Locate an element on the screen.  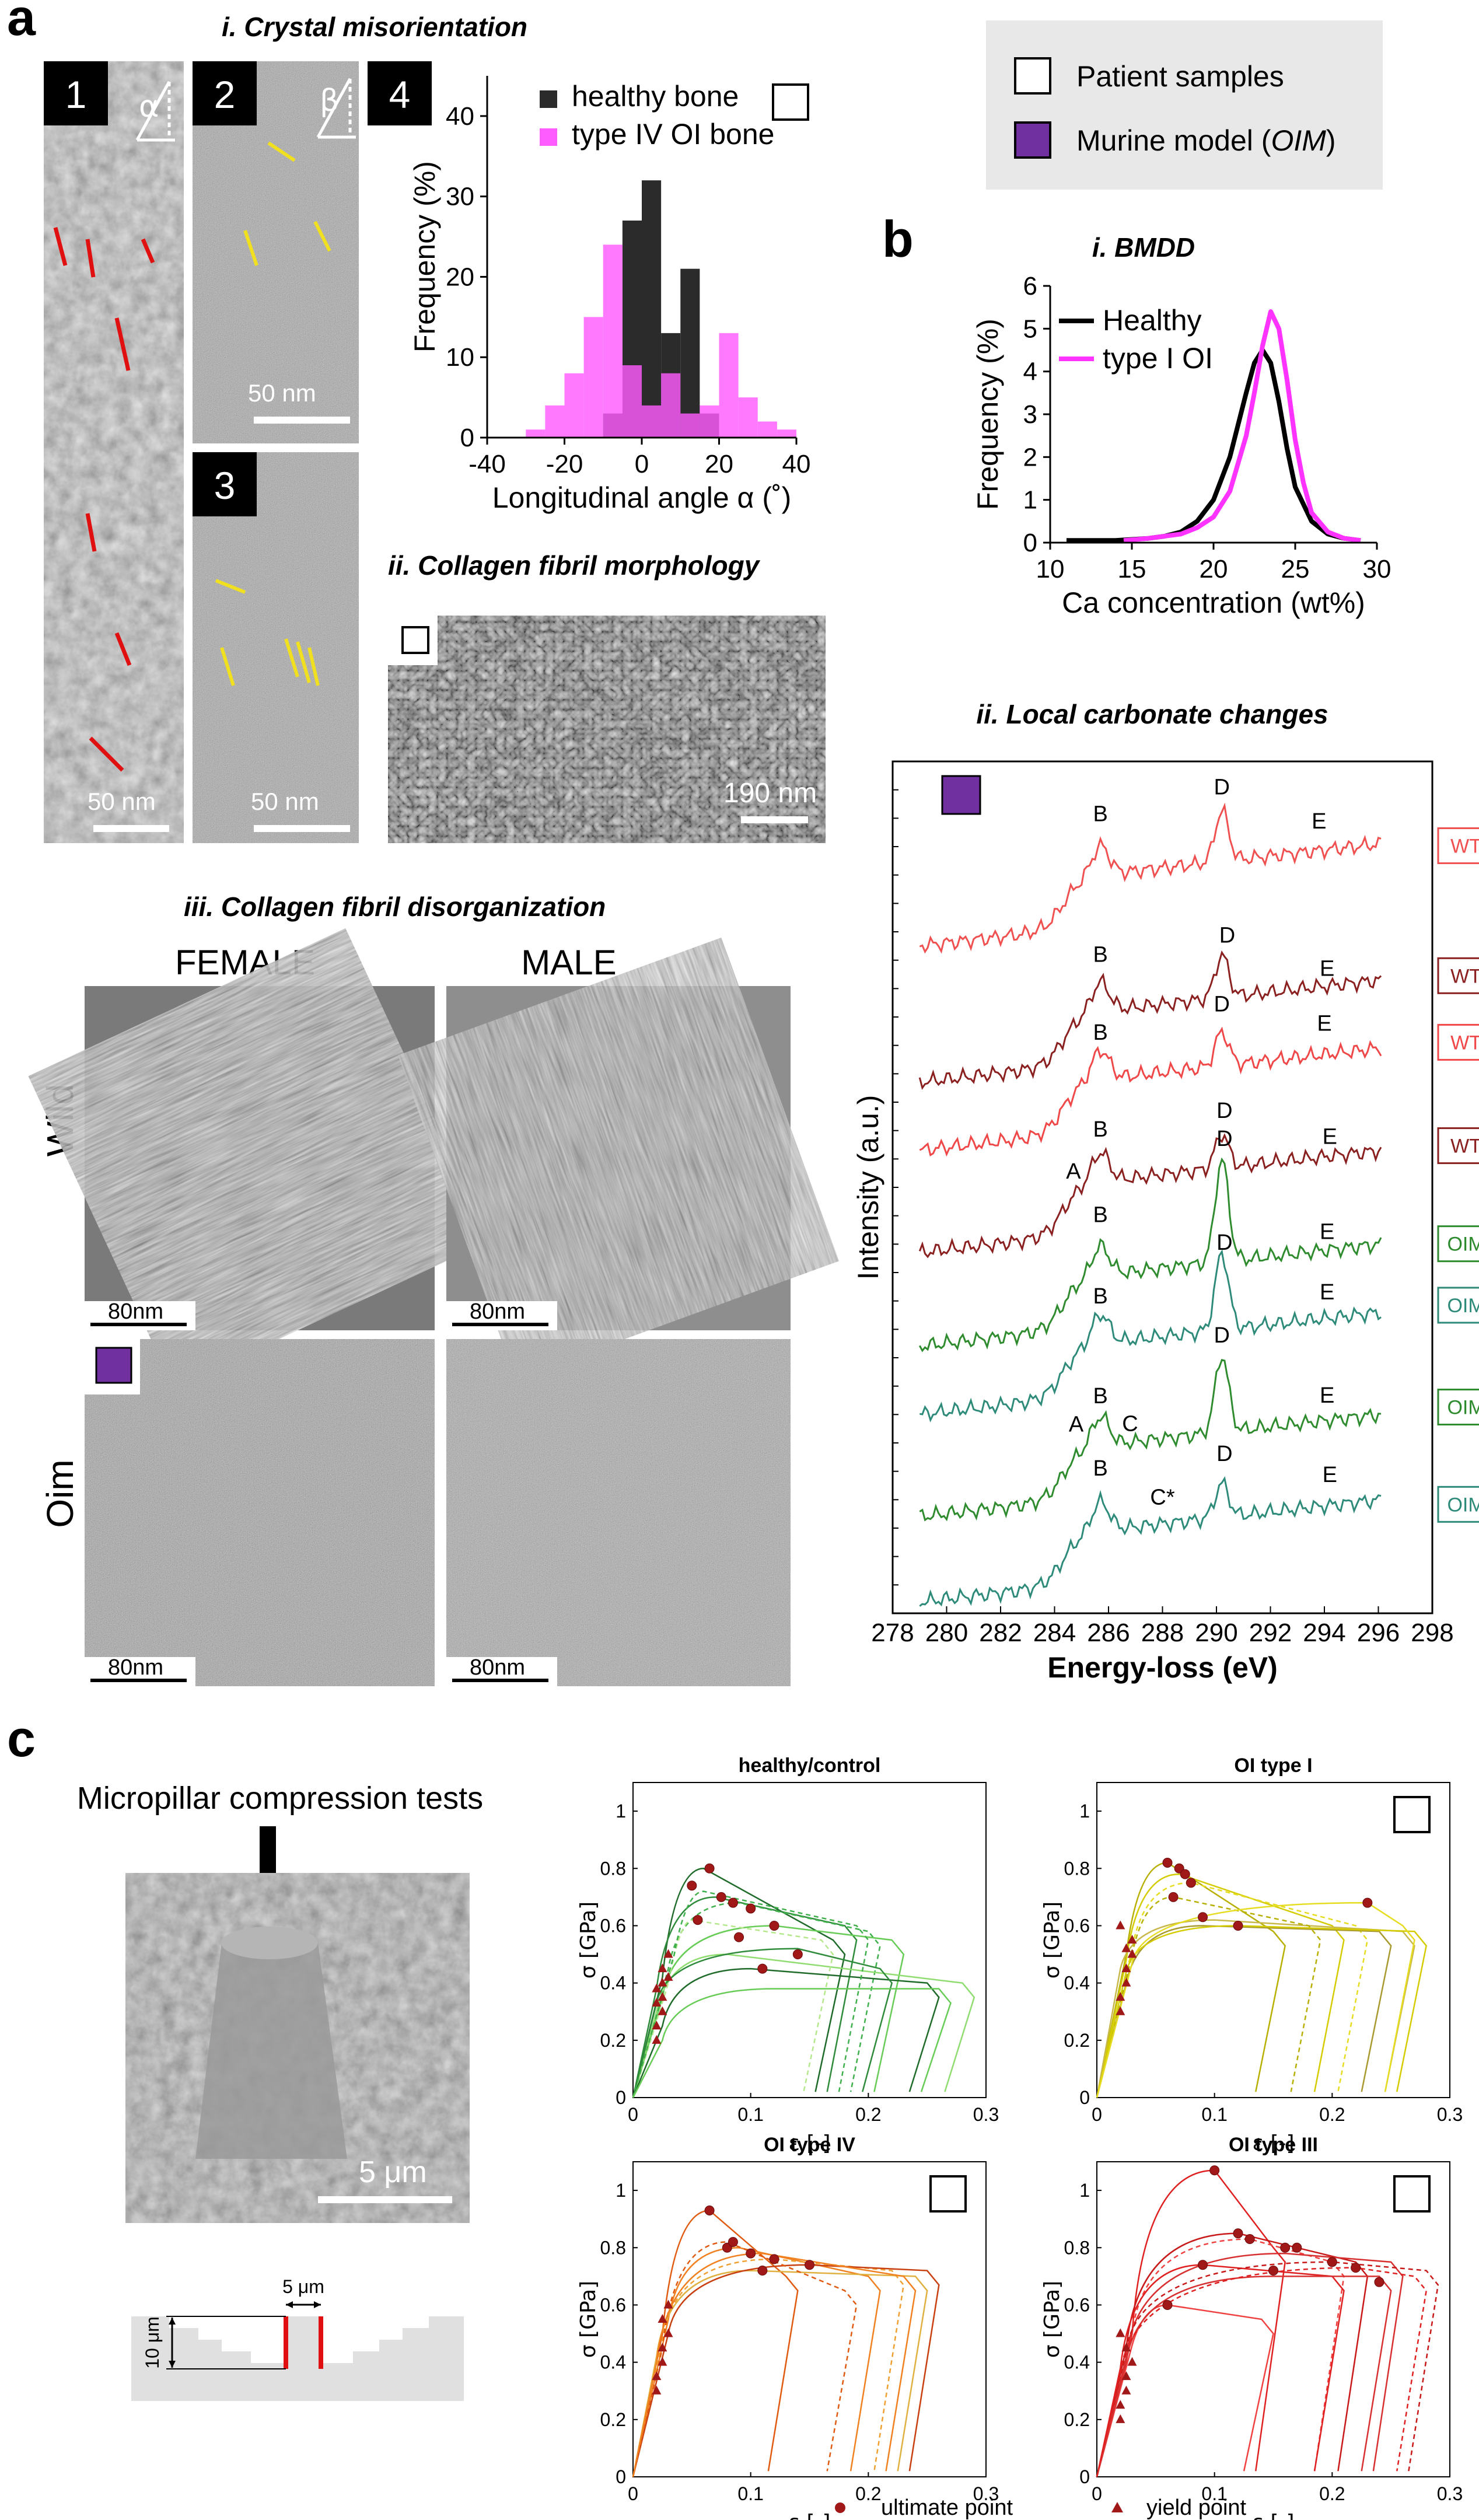
a-i-title: i. Crystal misorientation is located at coordinates (374, 27).